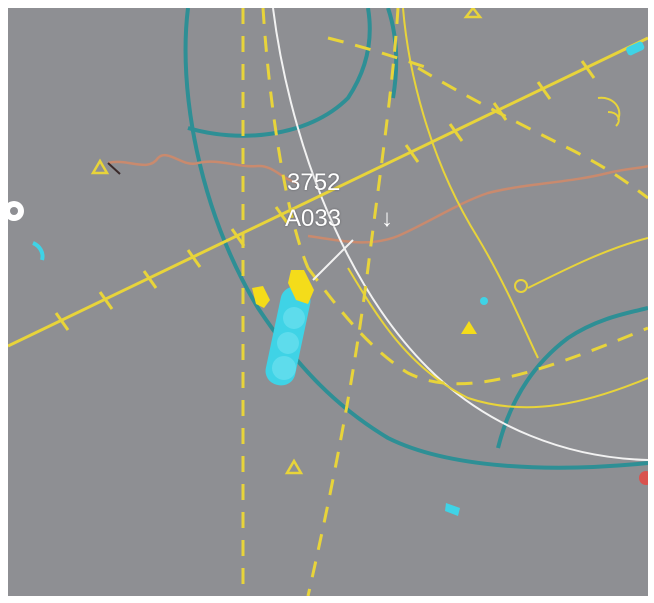  I want to click on target-return-left, so click(38, 251).